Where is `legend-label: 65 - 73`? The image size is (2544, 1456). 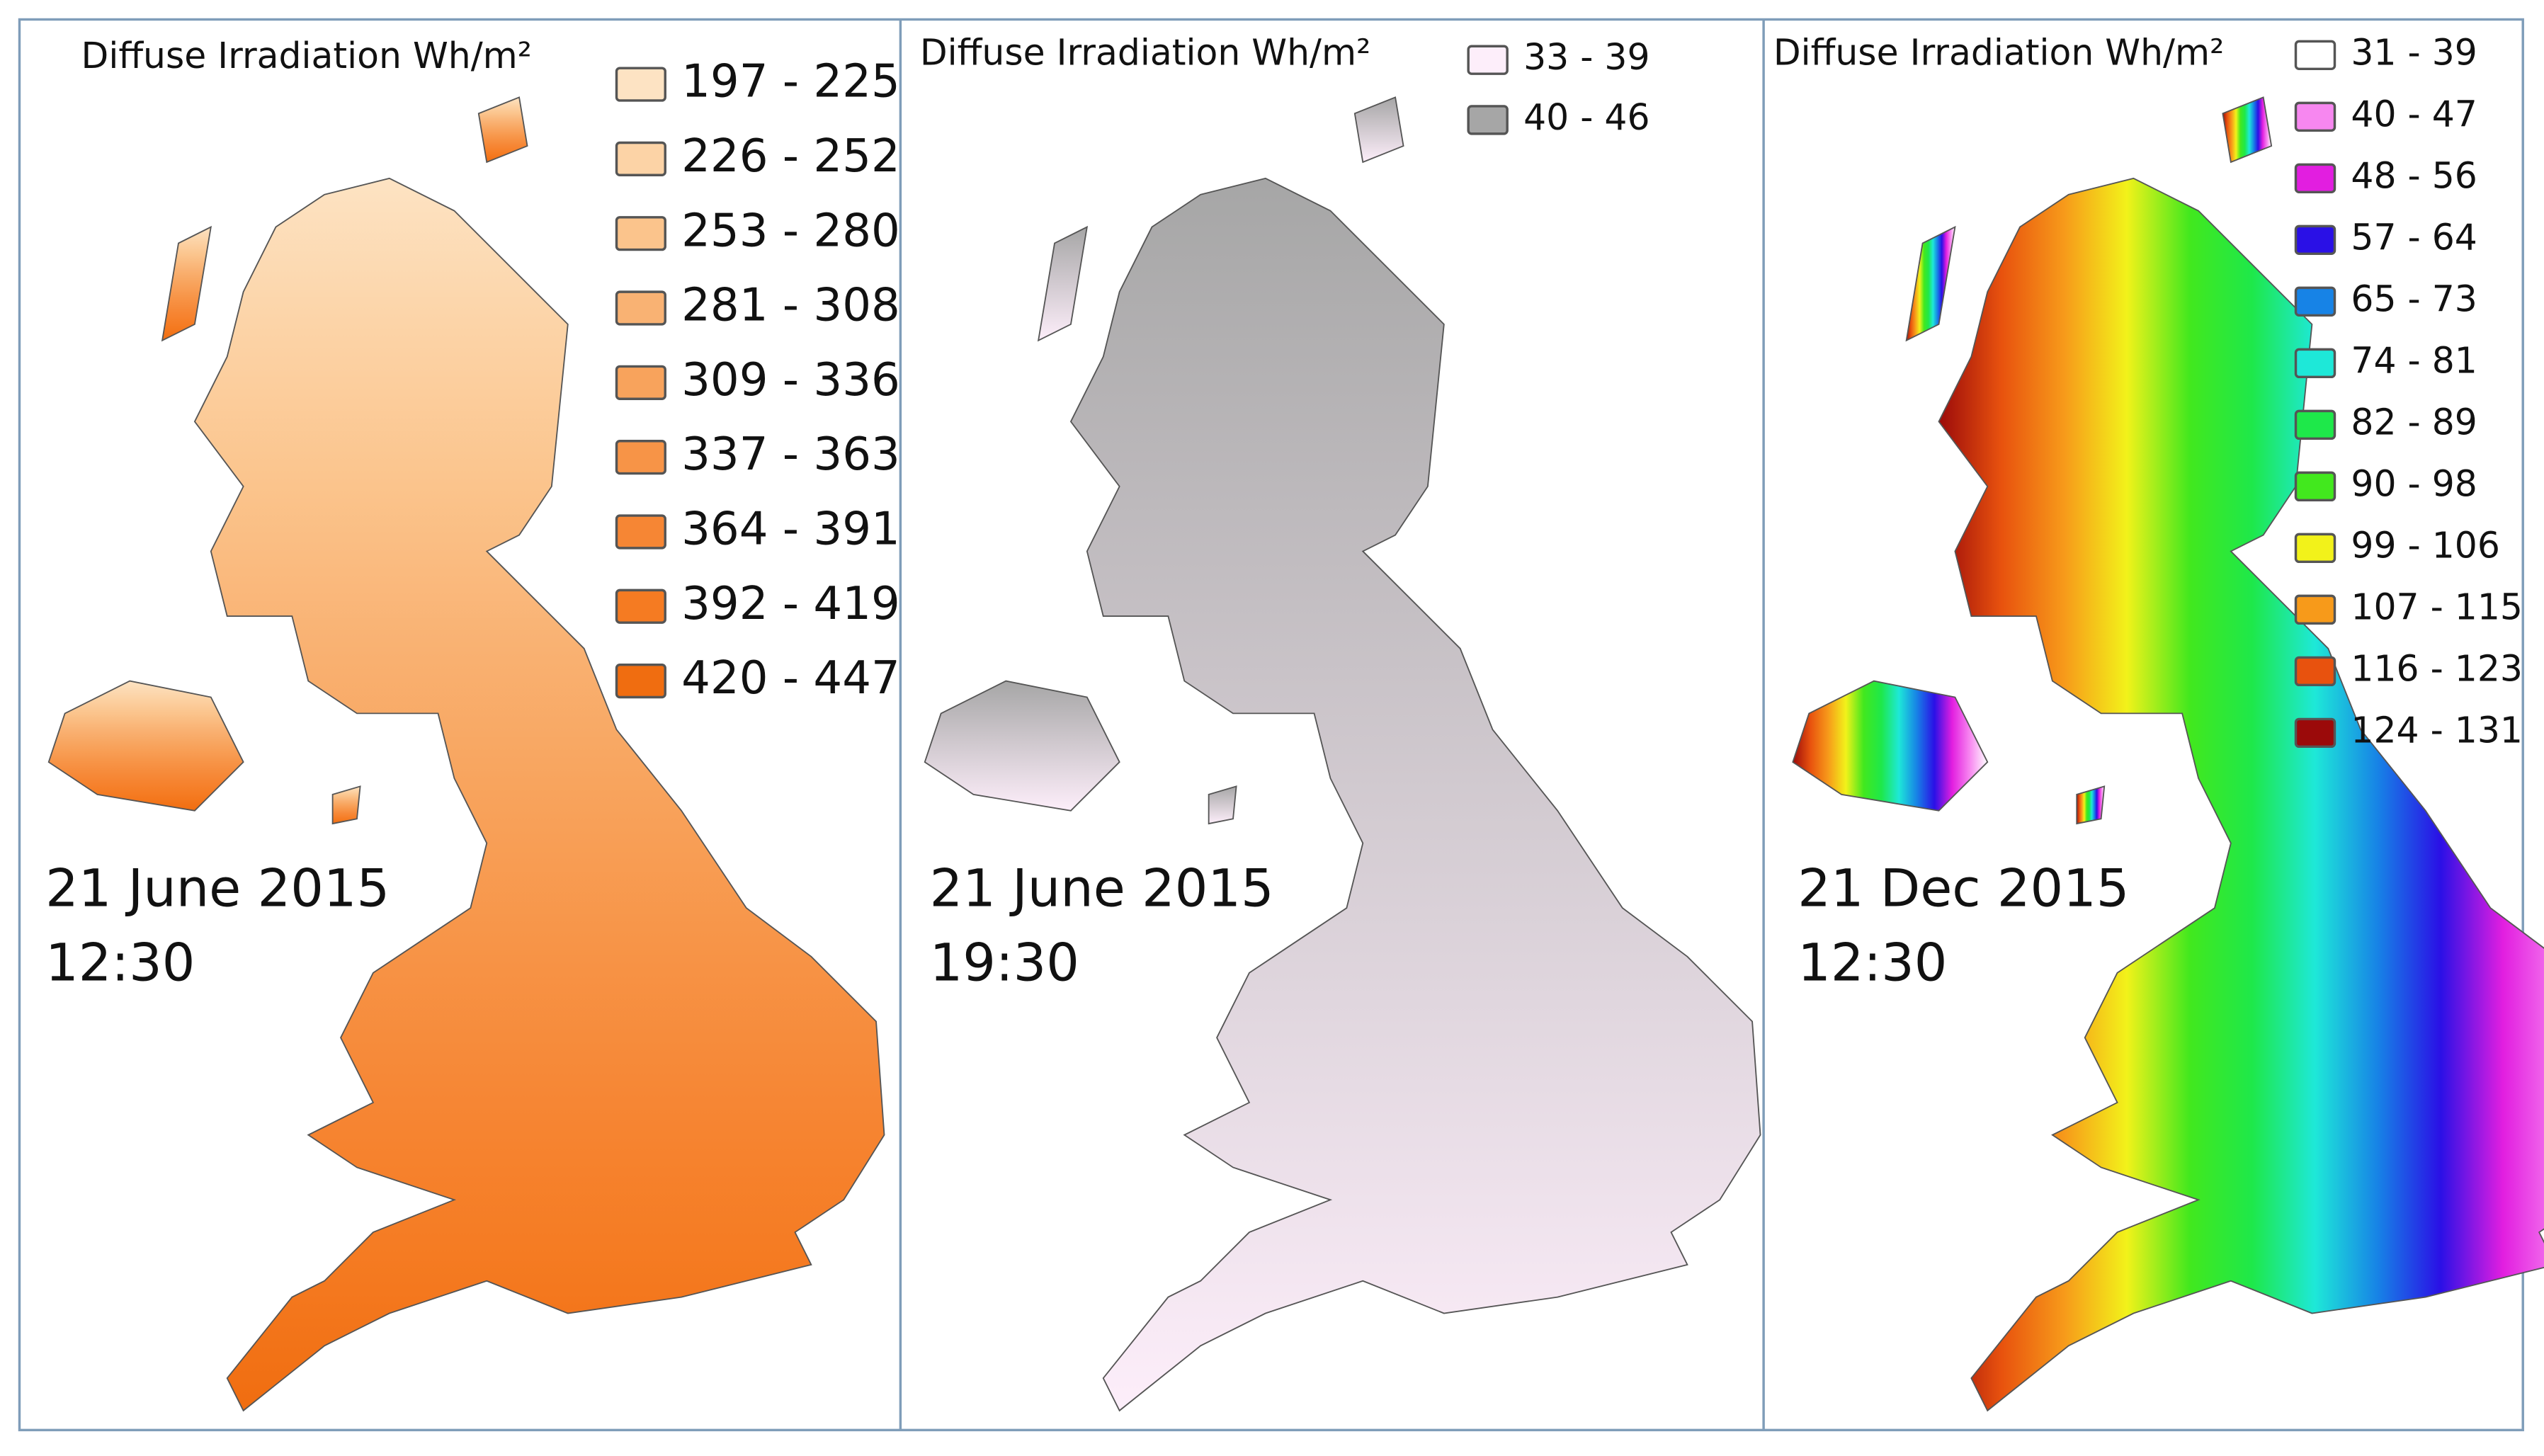 legend-label: 65 - 73 is located at coordinates (2414, 299).